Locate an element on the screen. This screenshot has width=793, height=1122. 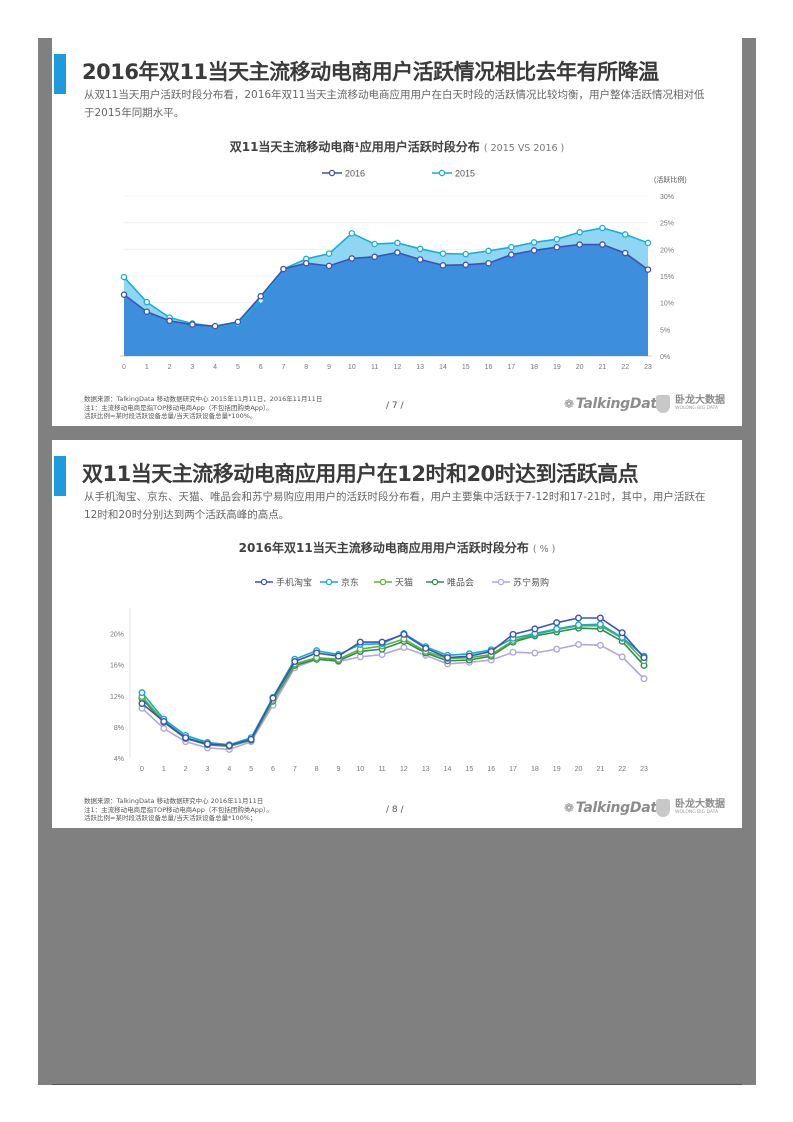
x-tick-label: 6 is located at coordinates (273, 769).